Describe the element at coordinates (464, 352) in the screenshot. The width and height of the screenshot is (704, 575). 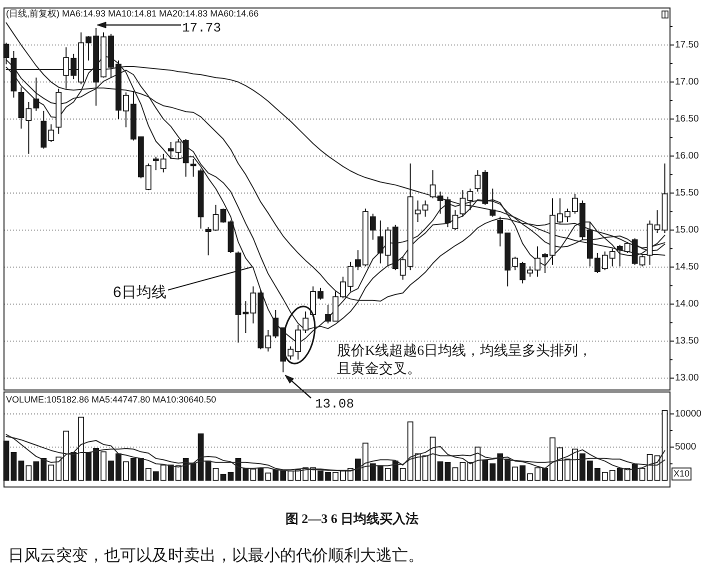
I see `annotation: 股价K线超越6日均线，均线呈多头排列，` at that location.